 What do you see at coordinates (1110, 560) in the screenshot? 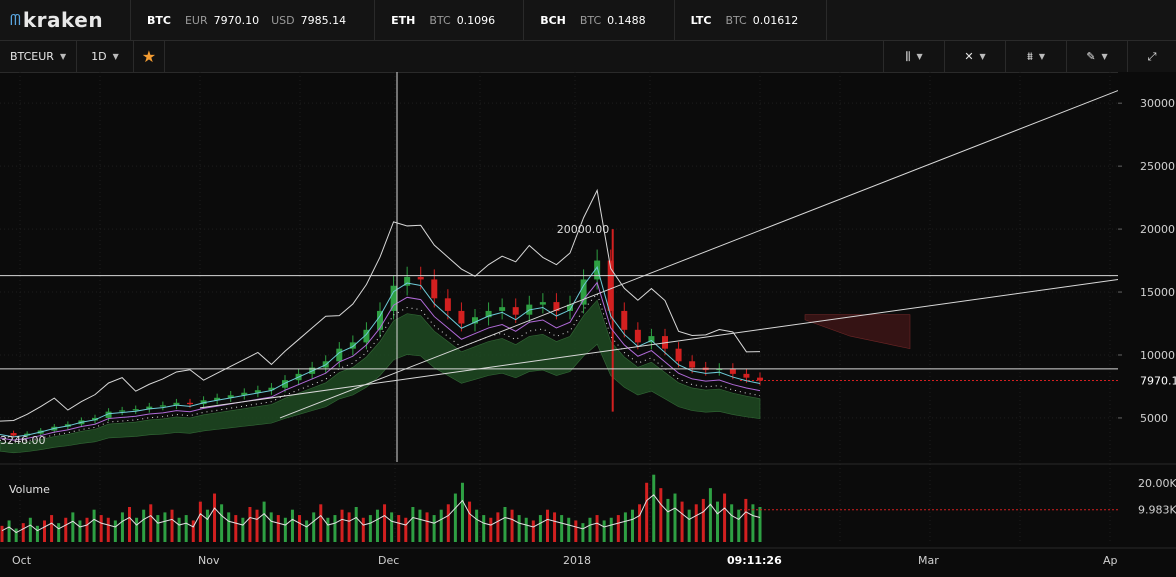
I see `x-tick-label: Ap` at bounding box center [1110, 560].